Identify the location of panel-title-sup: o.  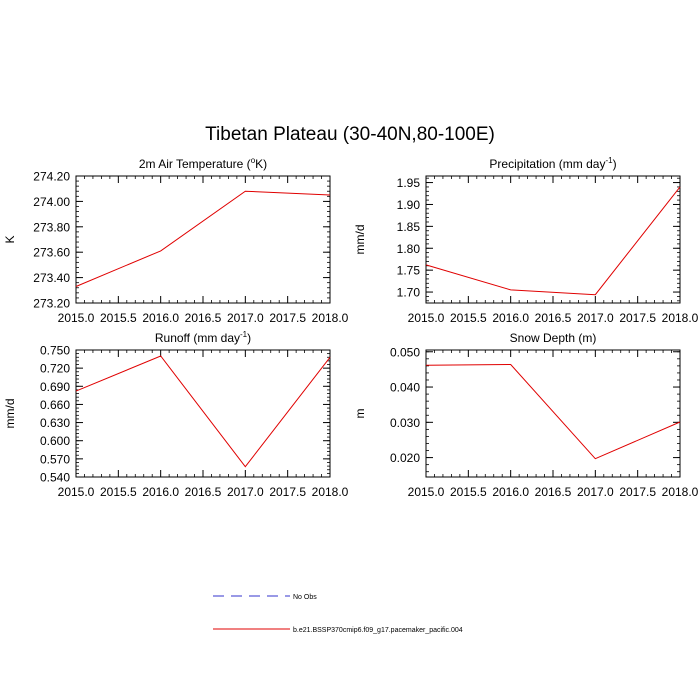
(253, 160).